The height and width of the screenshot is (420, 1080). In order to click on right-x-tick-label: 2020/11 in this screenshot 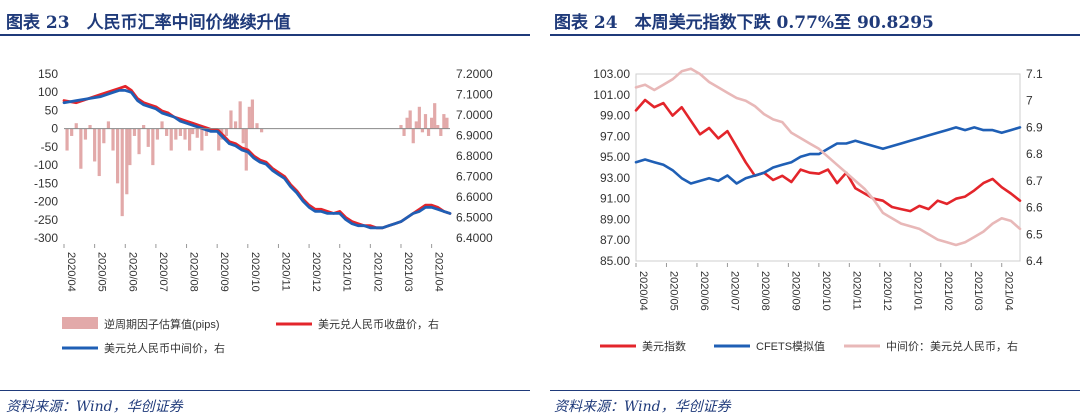, I will do `click(856, 290)`.